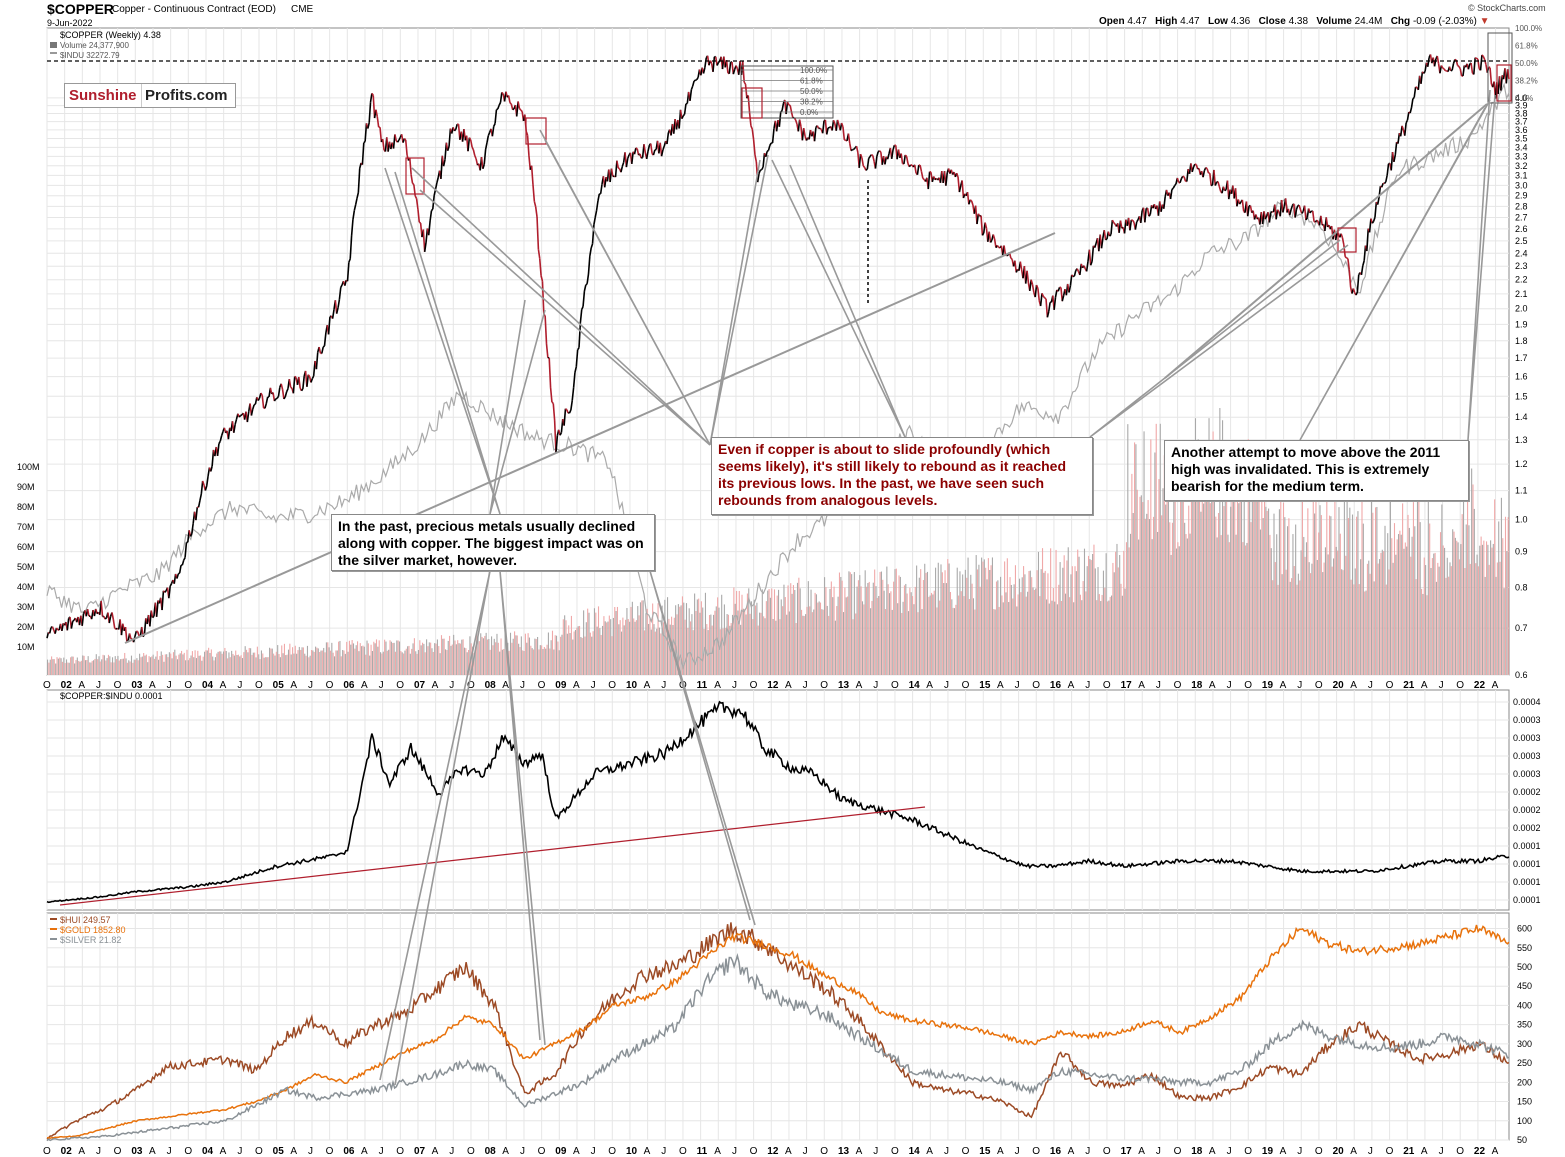  Describe the element at coordinates (1521, 358) in the screenshot. I see `y-tick-label: 1.7` at that location.